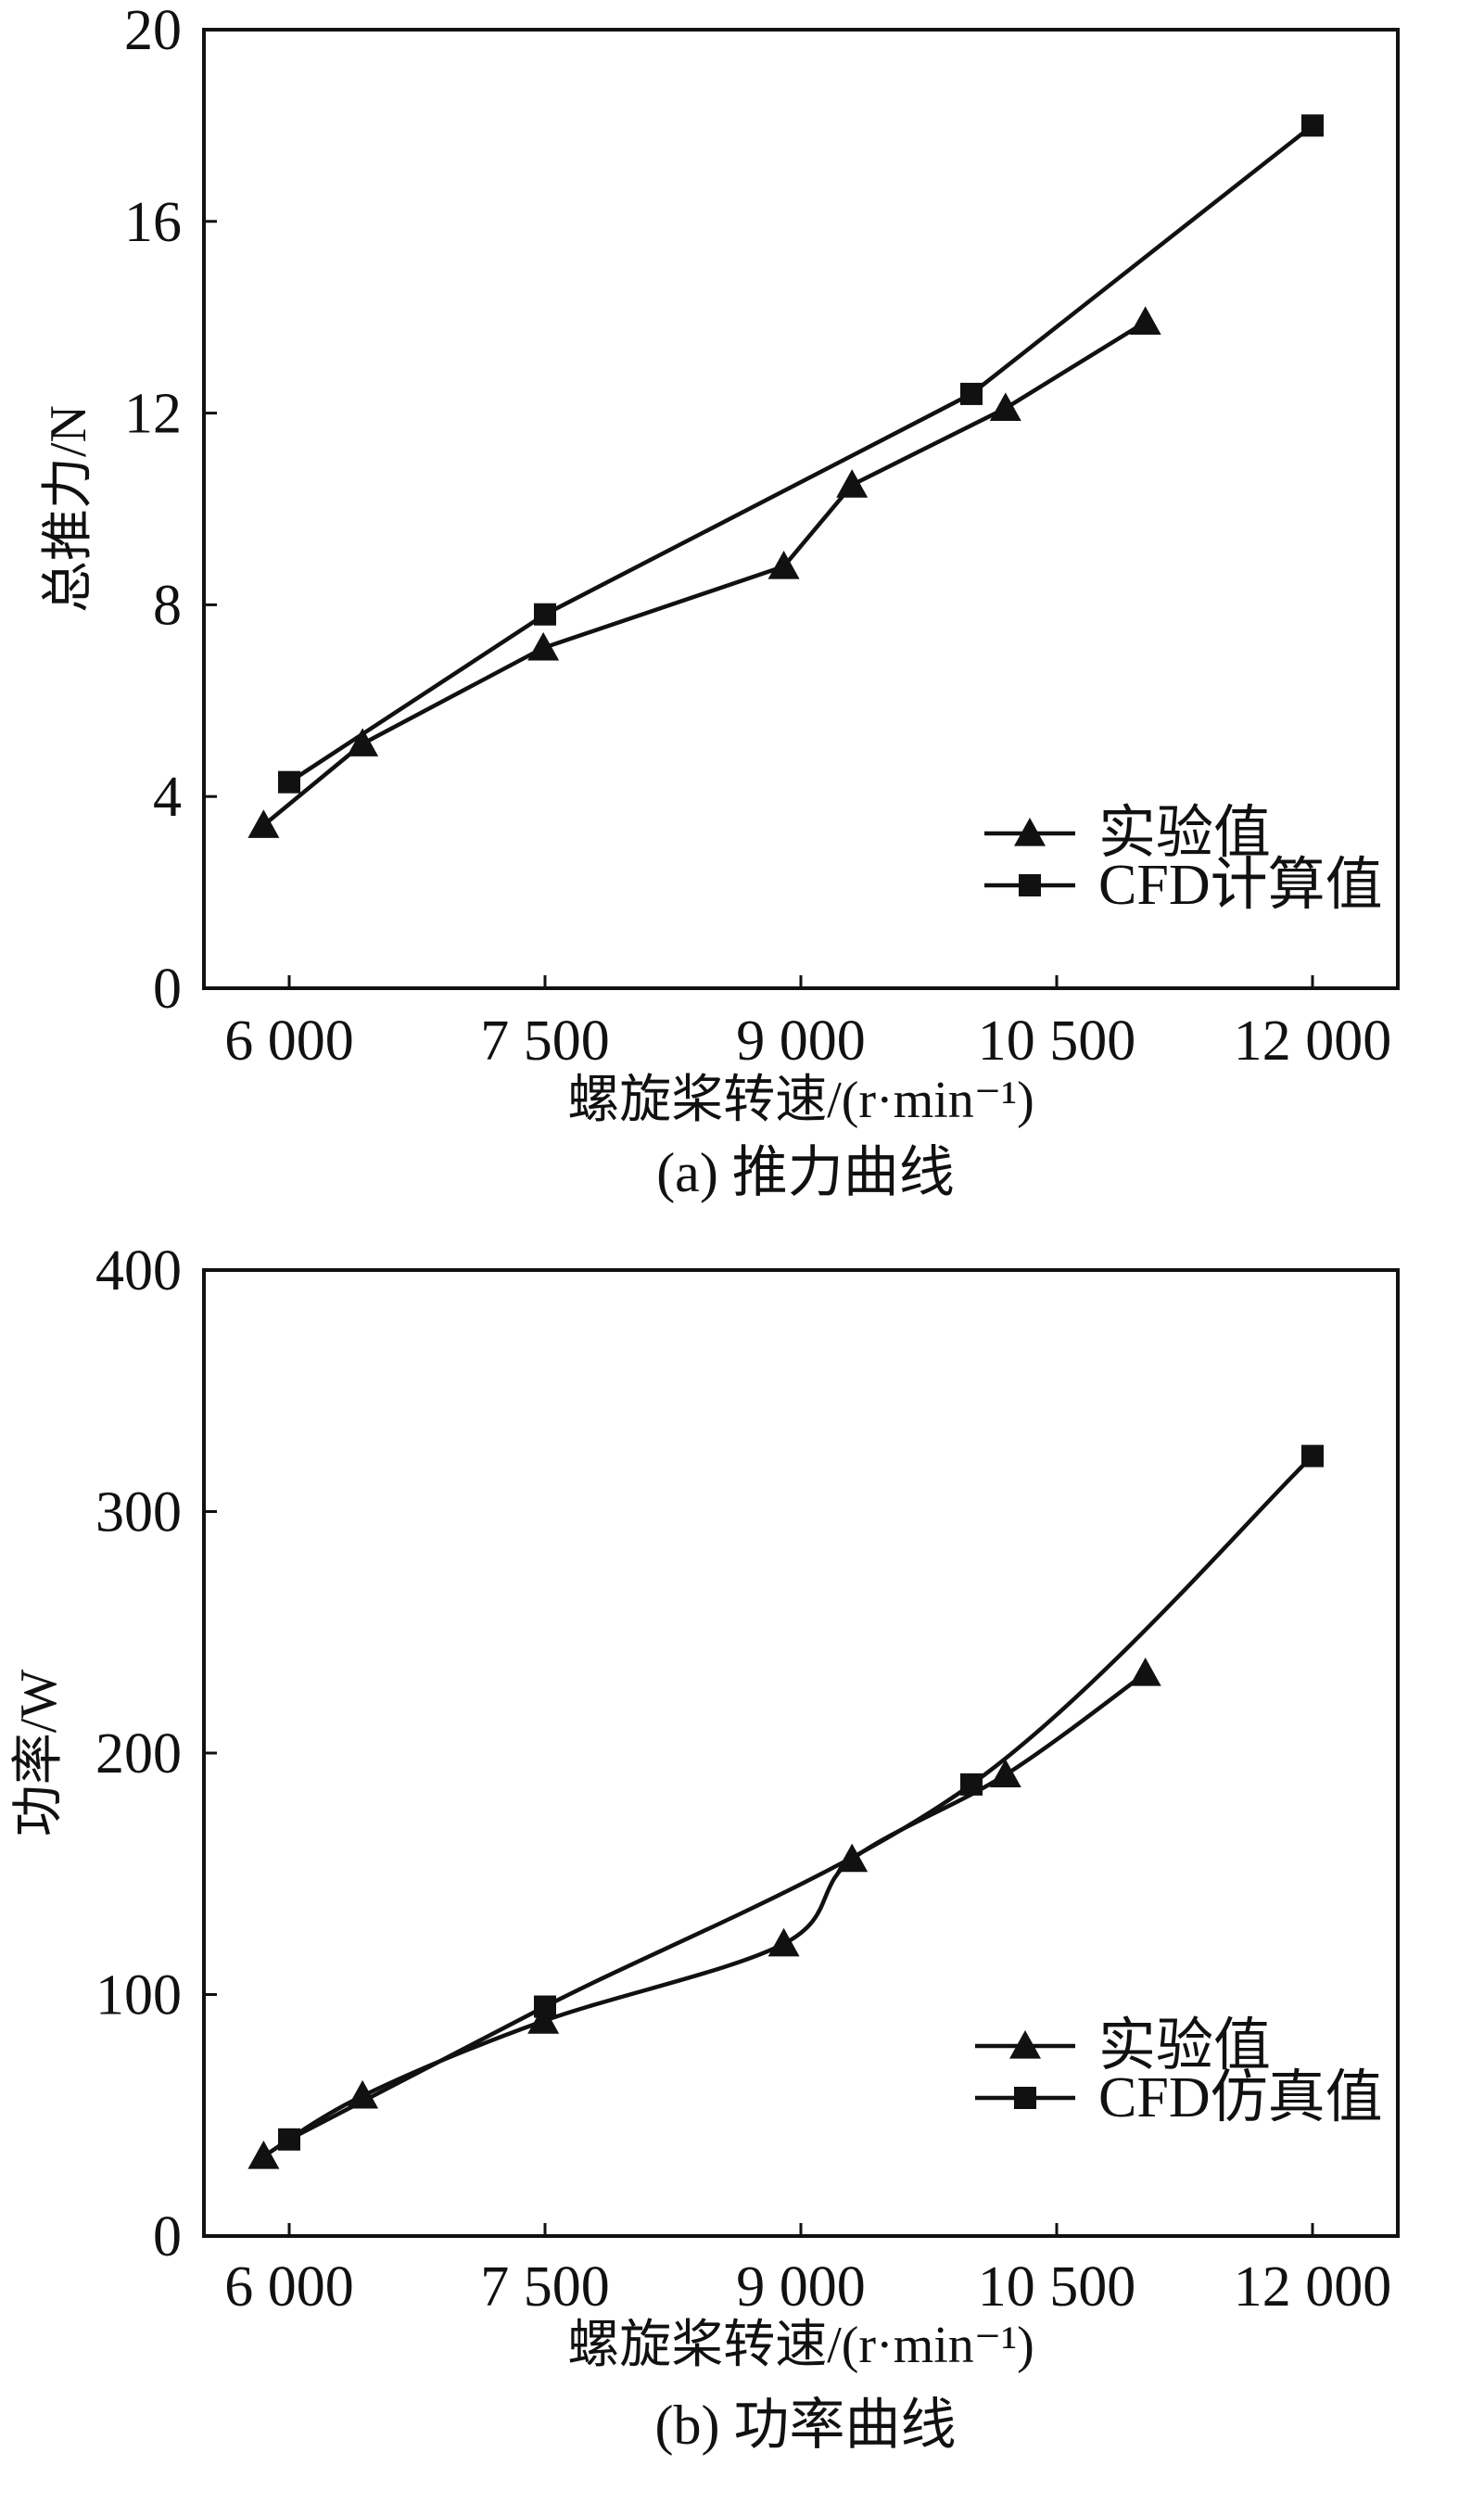 Image resolution: width=1484 pixels, height=2516 pixels. I want to click on y-tick-label: 8, so click(167, 606).